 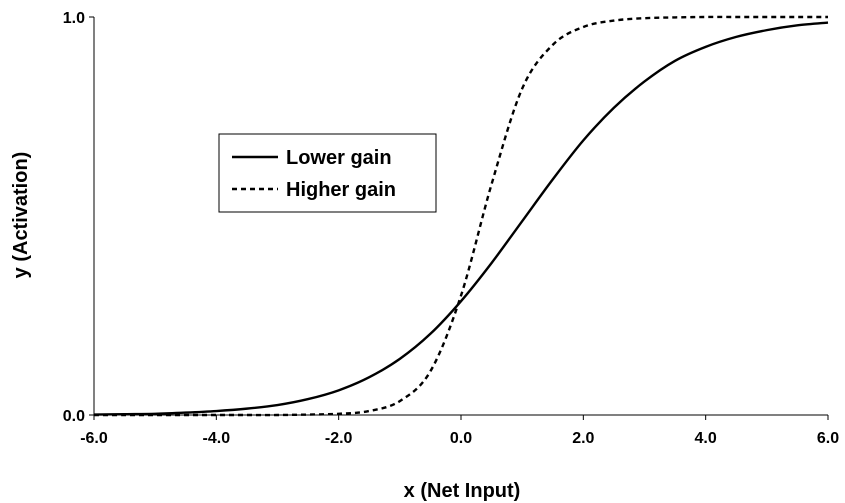 What do you see at coordinates (339, 158) in the screenshot?
I see `legend-label-lower-gain: Lower gain` at bounding box center [339, 158].